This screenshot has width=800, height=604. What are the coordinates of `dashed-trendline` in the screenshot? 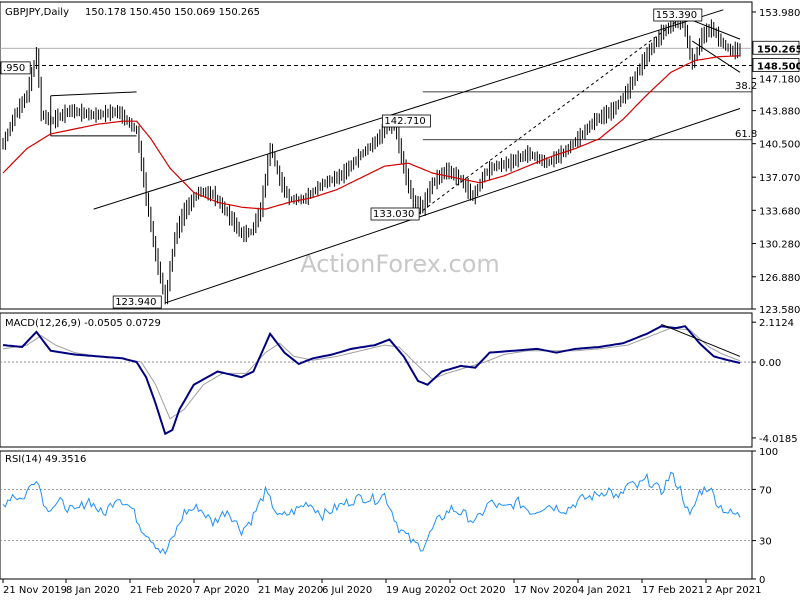 It's located at (549, 116).